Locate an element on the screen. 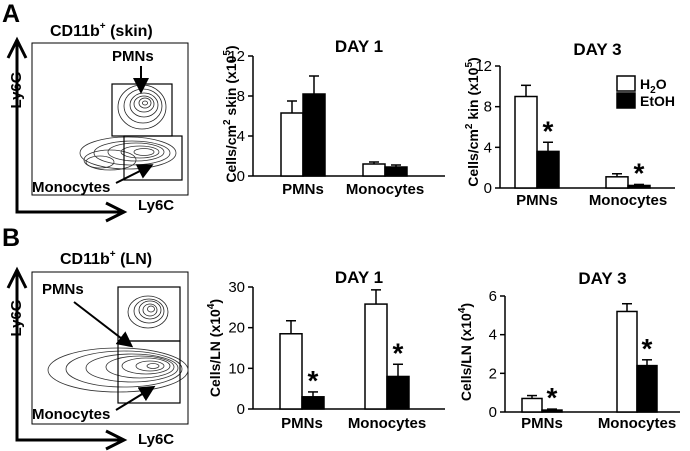 This screenshot has height=451, width=690. gate-pmns-a is located at coordinates (142, 110).